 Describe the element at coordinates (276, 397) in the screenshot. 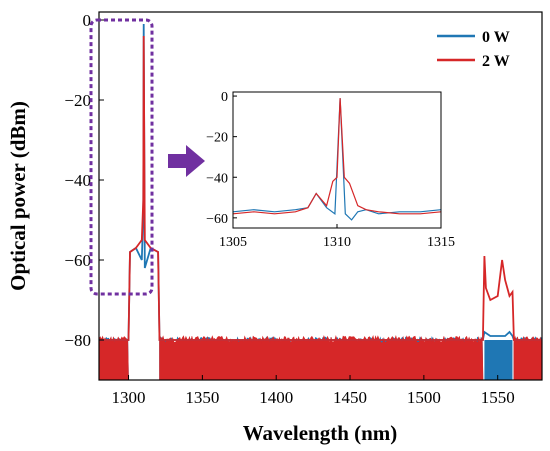

I see `x-tick-label: 1400` at that location.